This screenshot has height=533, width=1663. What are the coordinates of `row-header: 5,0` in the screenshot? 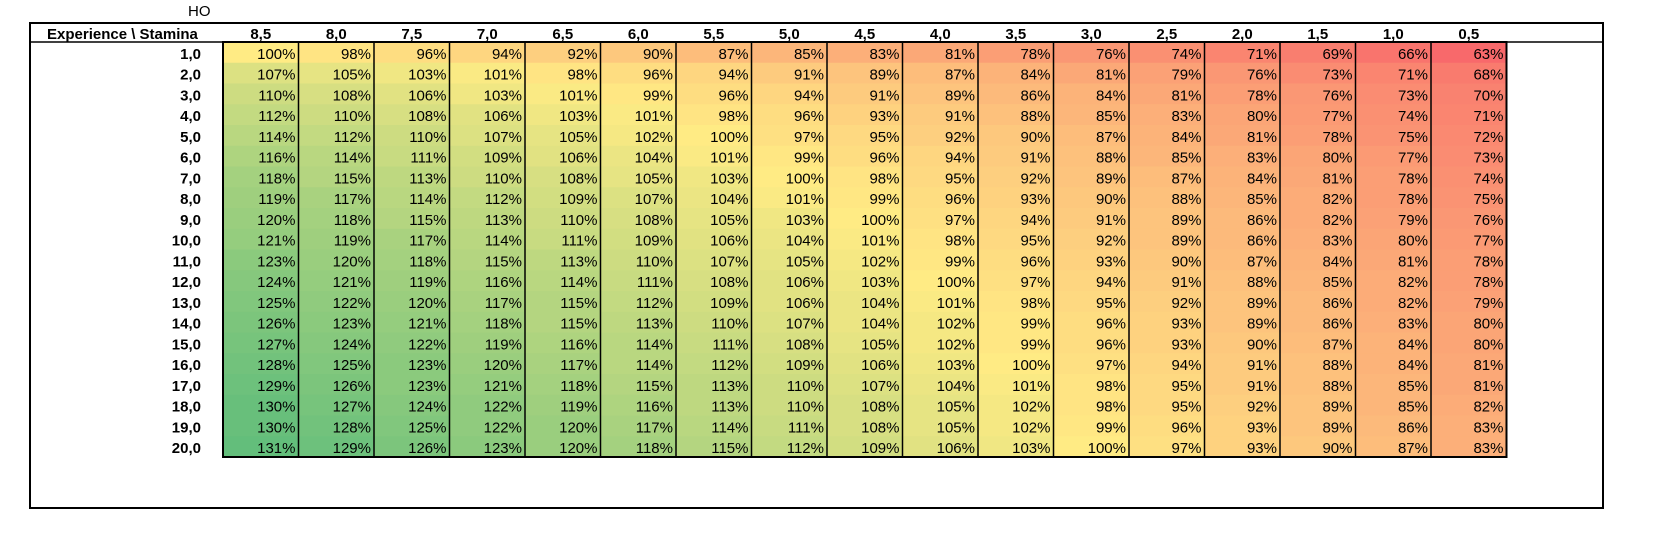 It's located at (190, 137).